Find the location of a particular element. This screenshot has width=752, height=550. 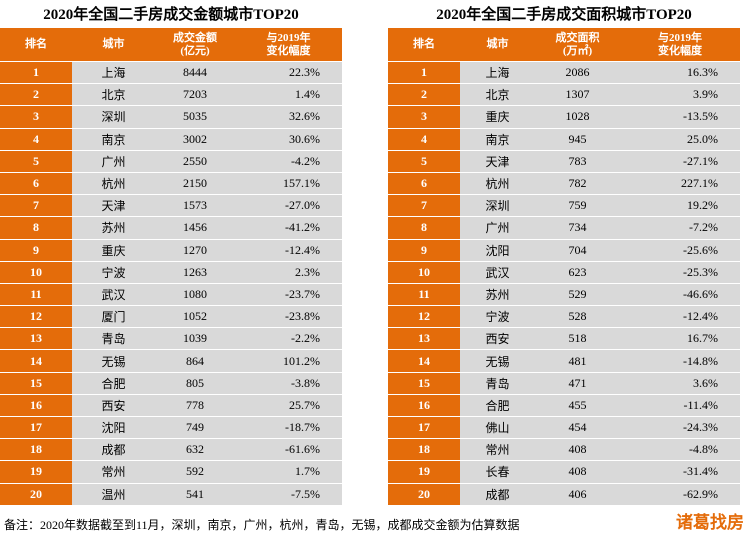

value: 529 is located at coordinates (577, 295).